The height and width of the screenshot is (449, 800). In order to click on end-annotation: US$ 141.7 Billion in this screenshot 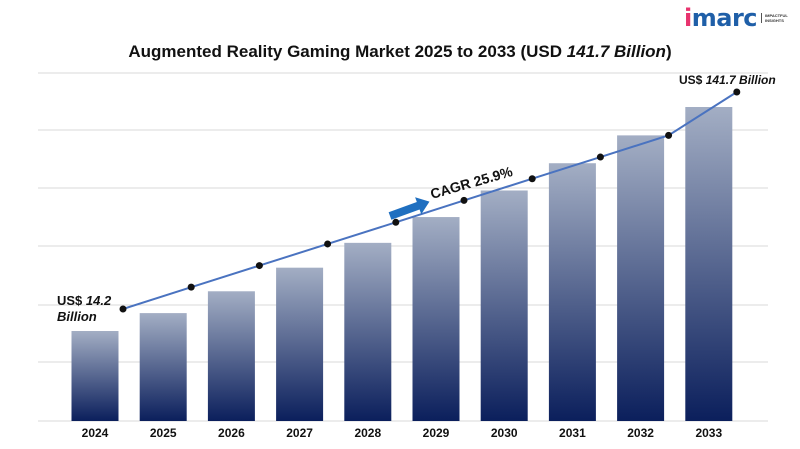, I will do `click(727, 80)`.